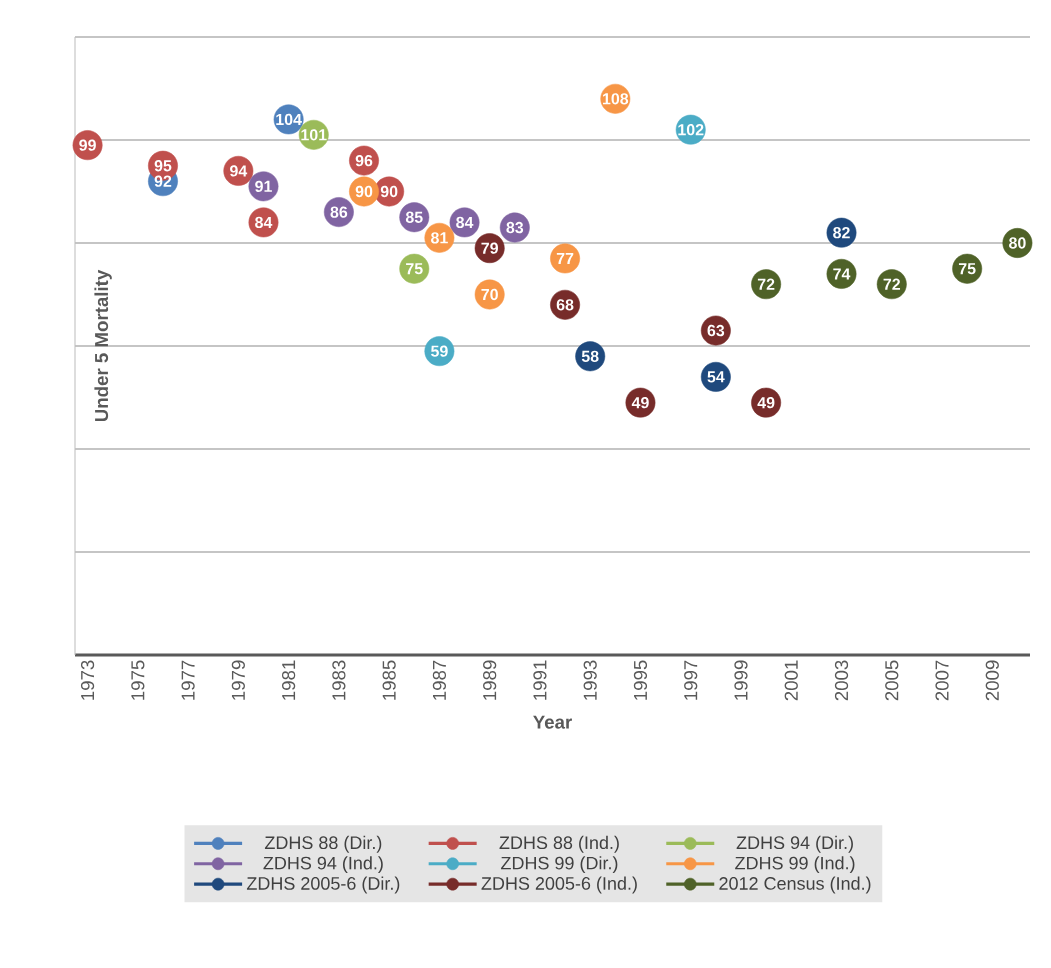 Image resolution: width=1051 pixels, height=968 pixels. Describe the element at coordinates (323, 865) in the screenshot. I see `legend-label: ZDHS 94 (Ind.)` at that location.